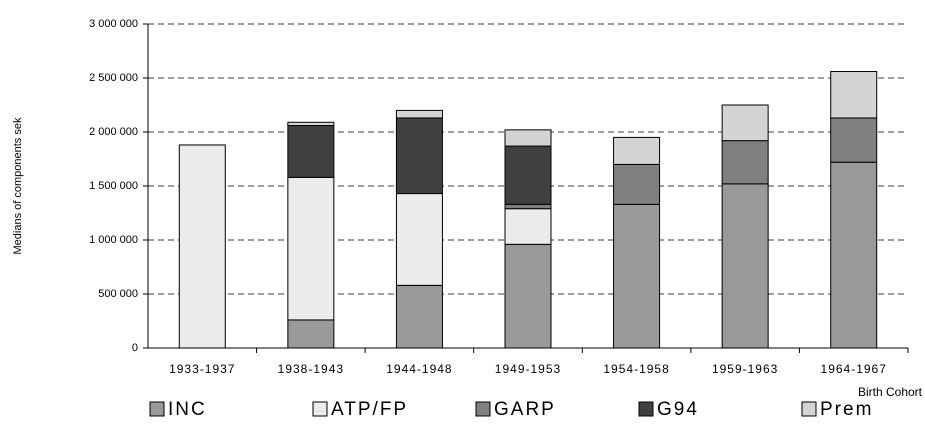  I want to click on x-tick-label: 1959-1963, so click(745, 369).